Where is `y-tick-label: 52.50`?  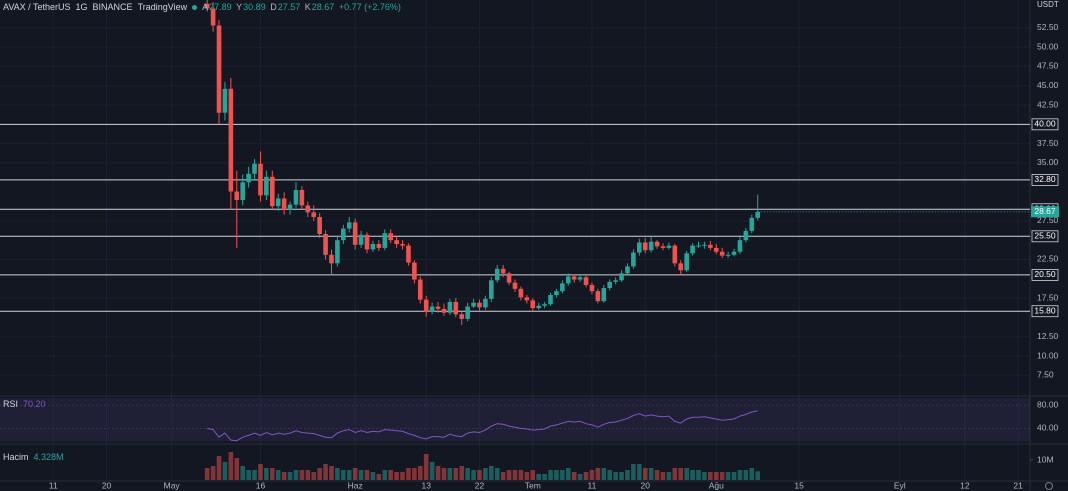
y-tick-label: 52.50 is located at coordinates (1048, 27).